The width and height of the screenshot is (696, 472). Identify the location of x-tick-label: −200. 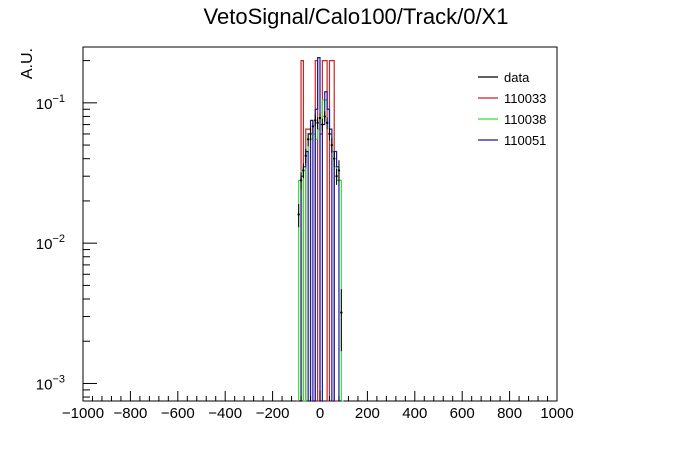
(273, 413).